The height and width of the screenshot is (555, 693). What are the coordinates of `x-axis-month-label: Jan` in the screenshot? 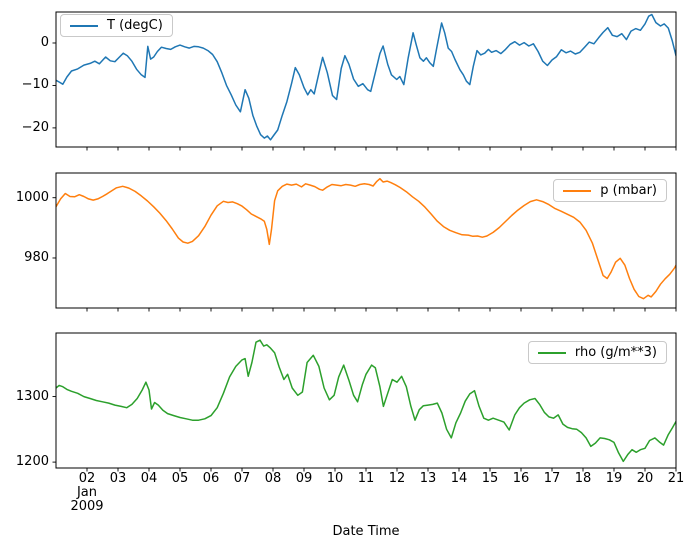 It's located at (87, 492).